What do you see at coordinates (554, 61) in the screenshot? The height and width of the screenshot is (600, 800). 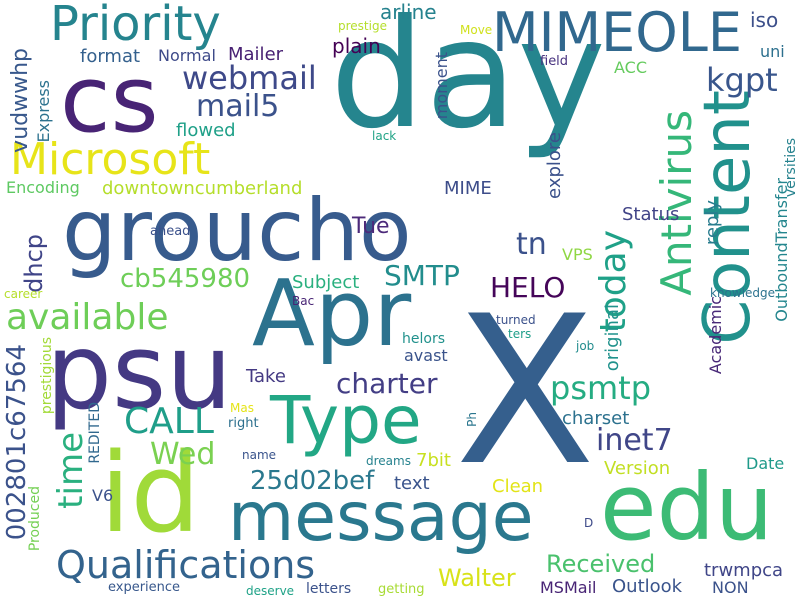 I see `word-field: field` at bounding box center [554, 61].